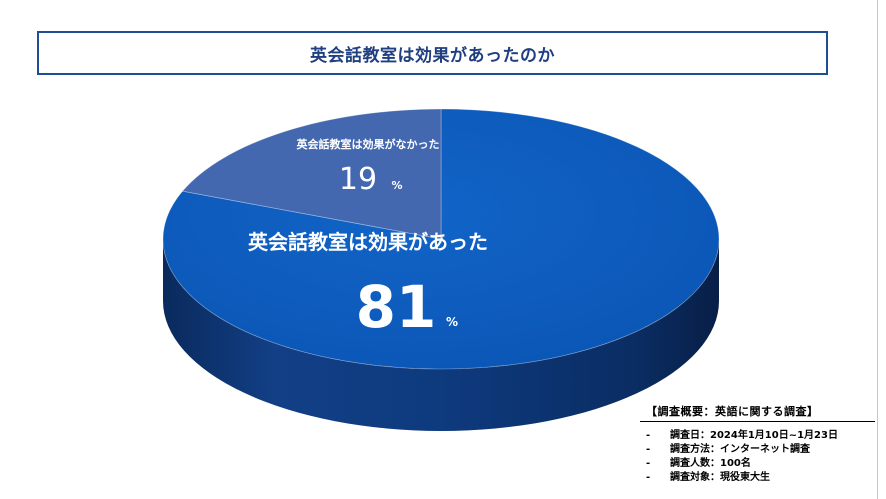  I want to click on slice-unit-not-effective: %, so click(396, 185).